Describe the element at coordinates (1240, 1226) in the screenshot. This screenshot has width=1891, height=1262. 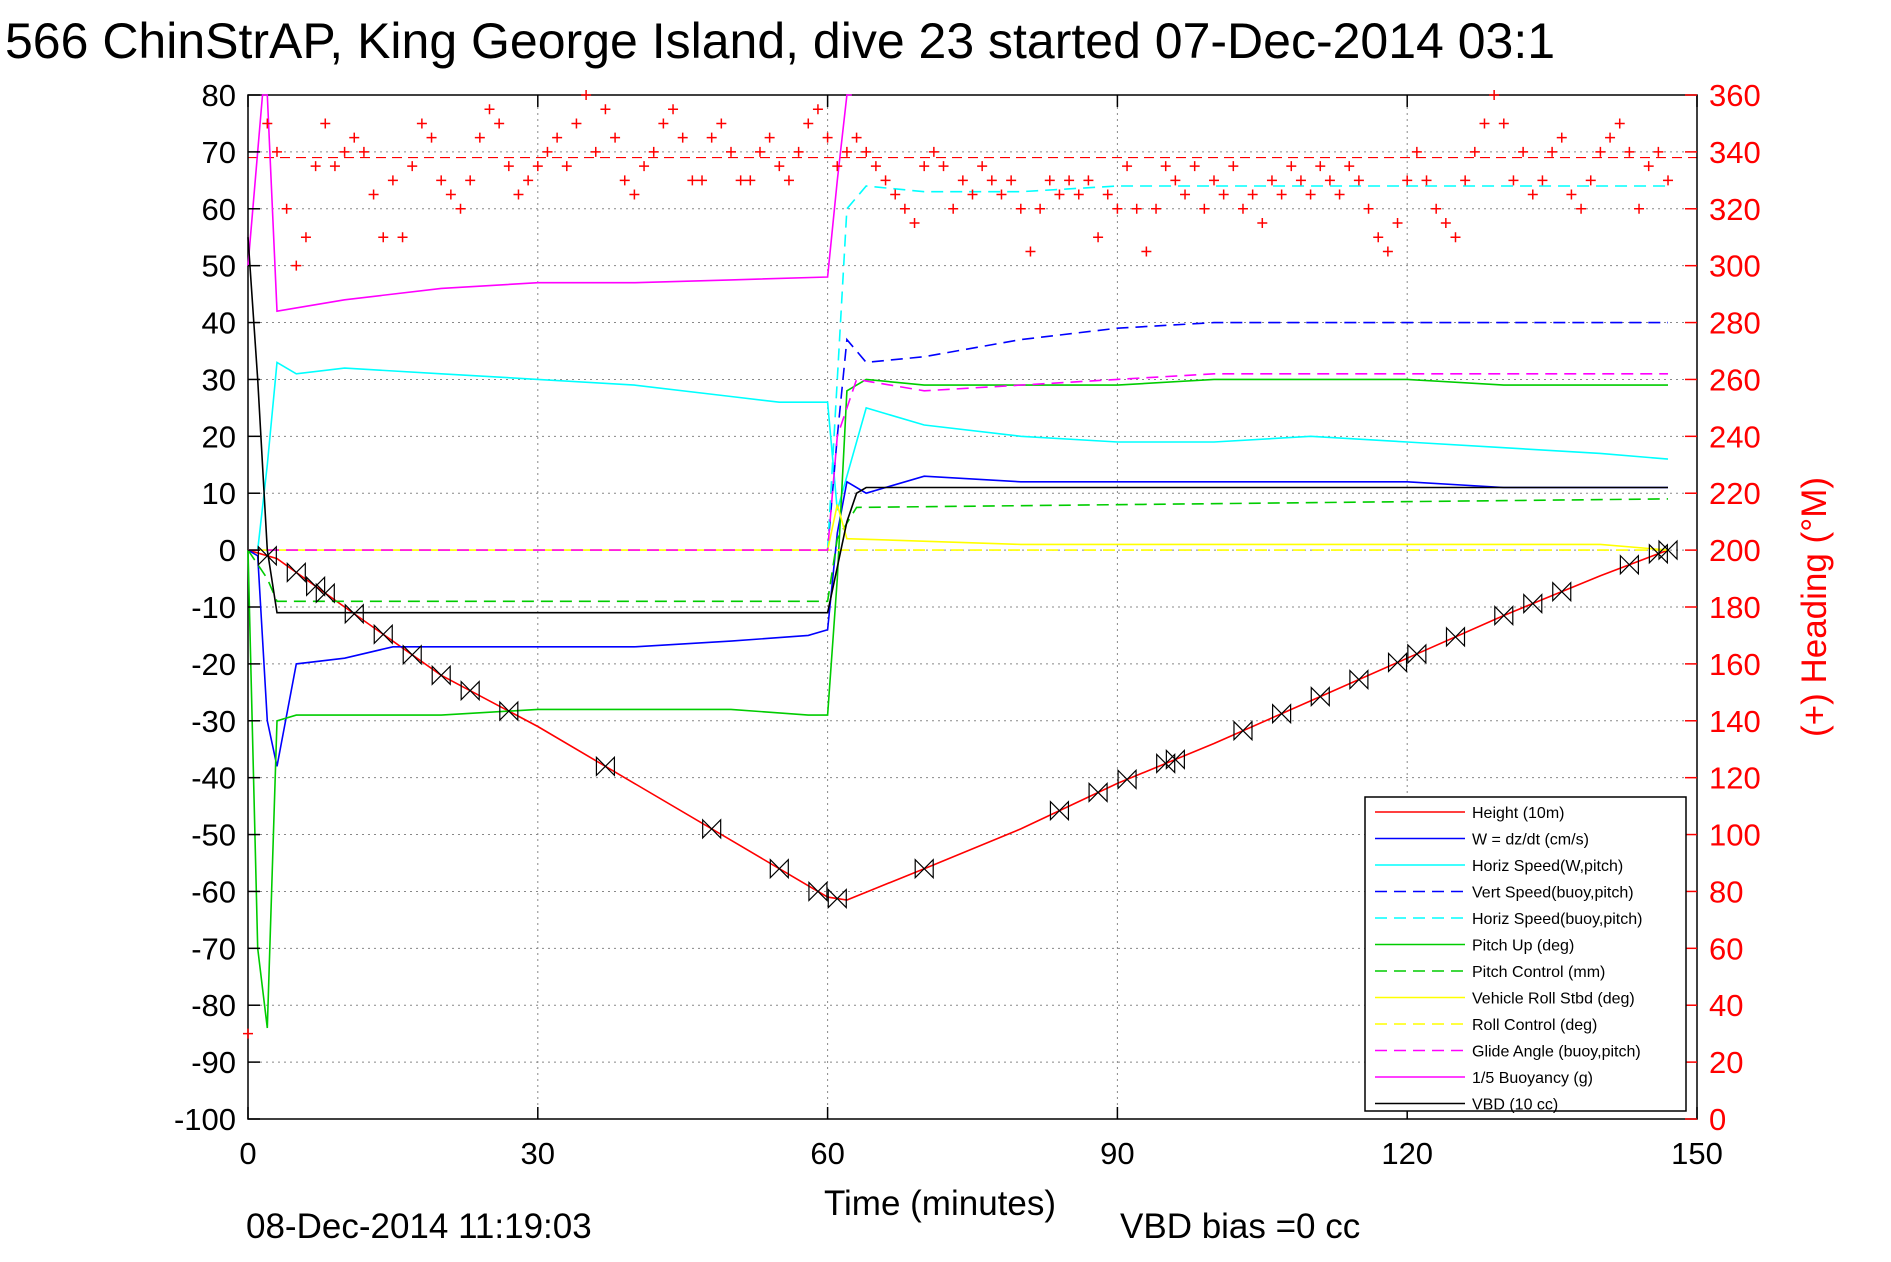
I see `footer-vbd-bias: VBD bias =0 cc` at that location.